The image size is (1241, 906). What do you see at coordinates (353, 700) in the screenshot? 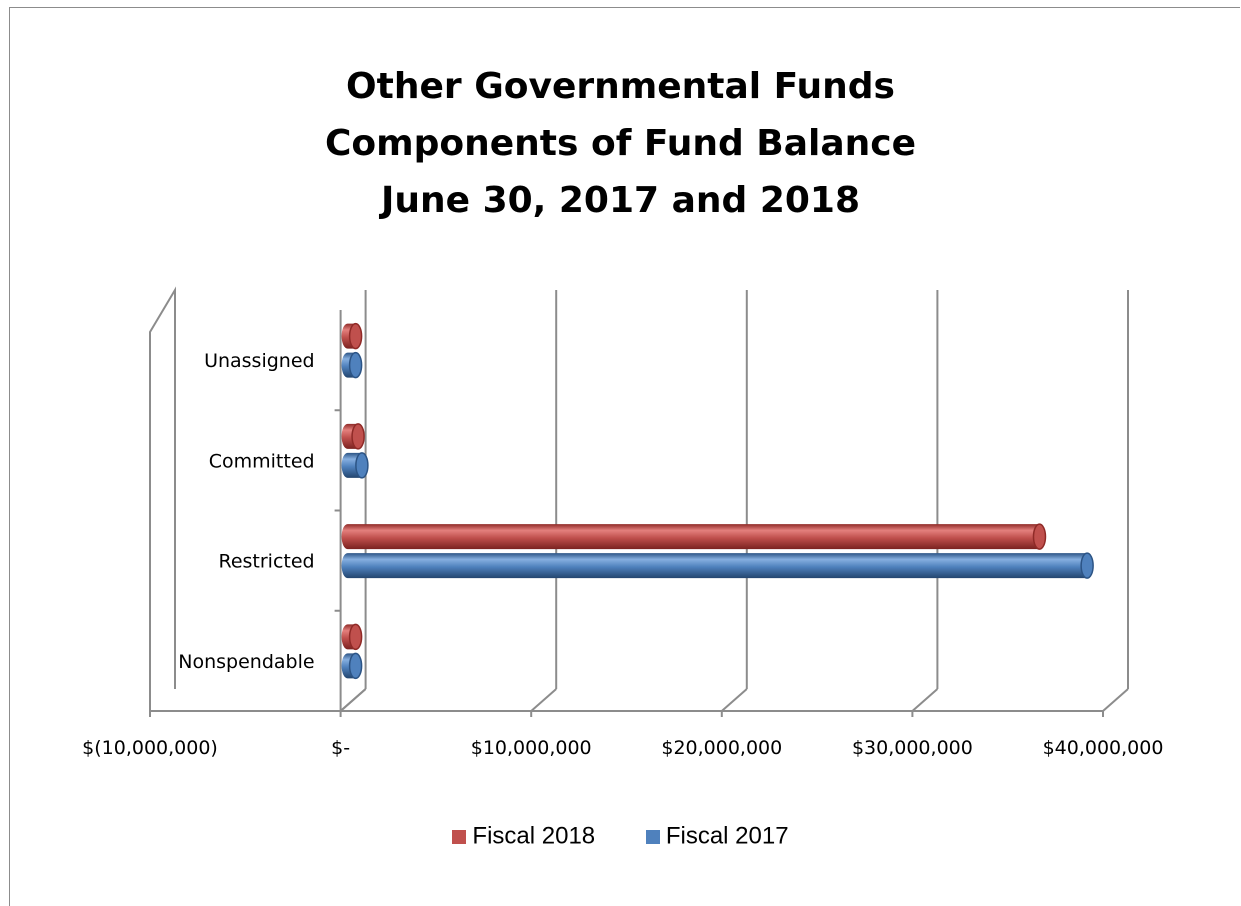
I see `y-axis-depth` at bounding box center [353, 700].